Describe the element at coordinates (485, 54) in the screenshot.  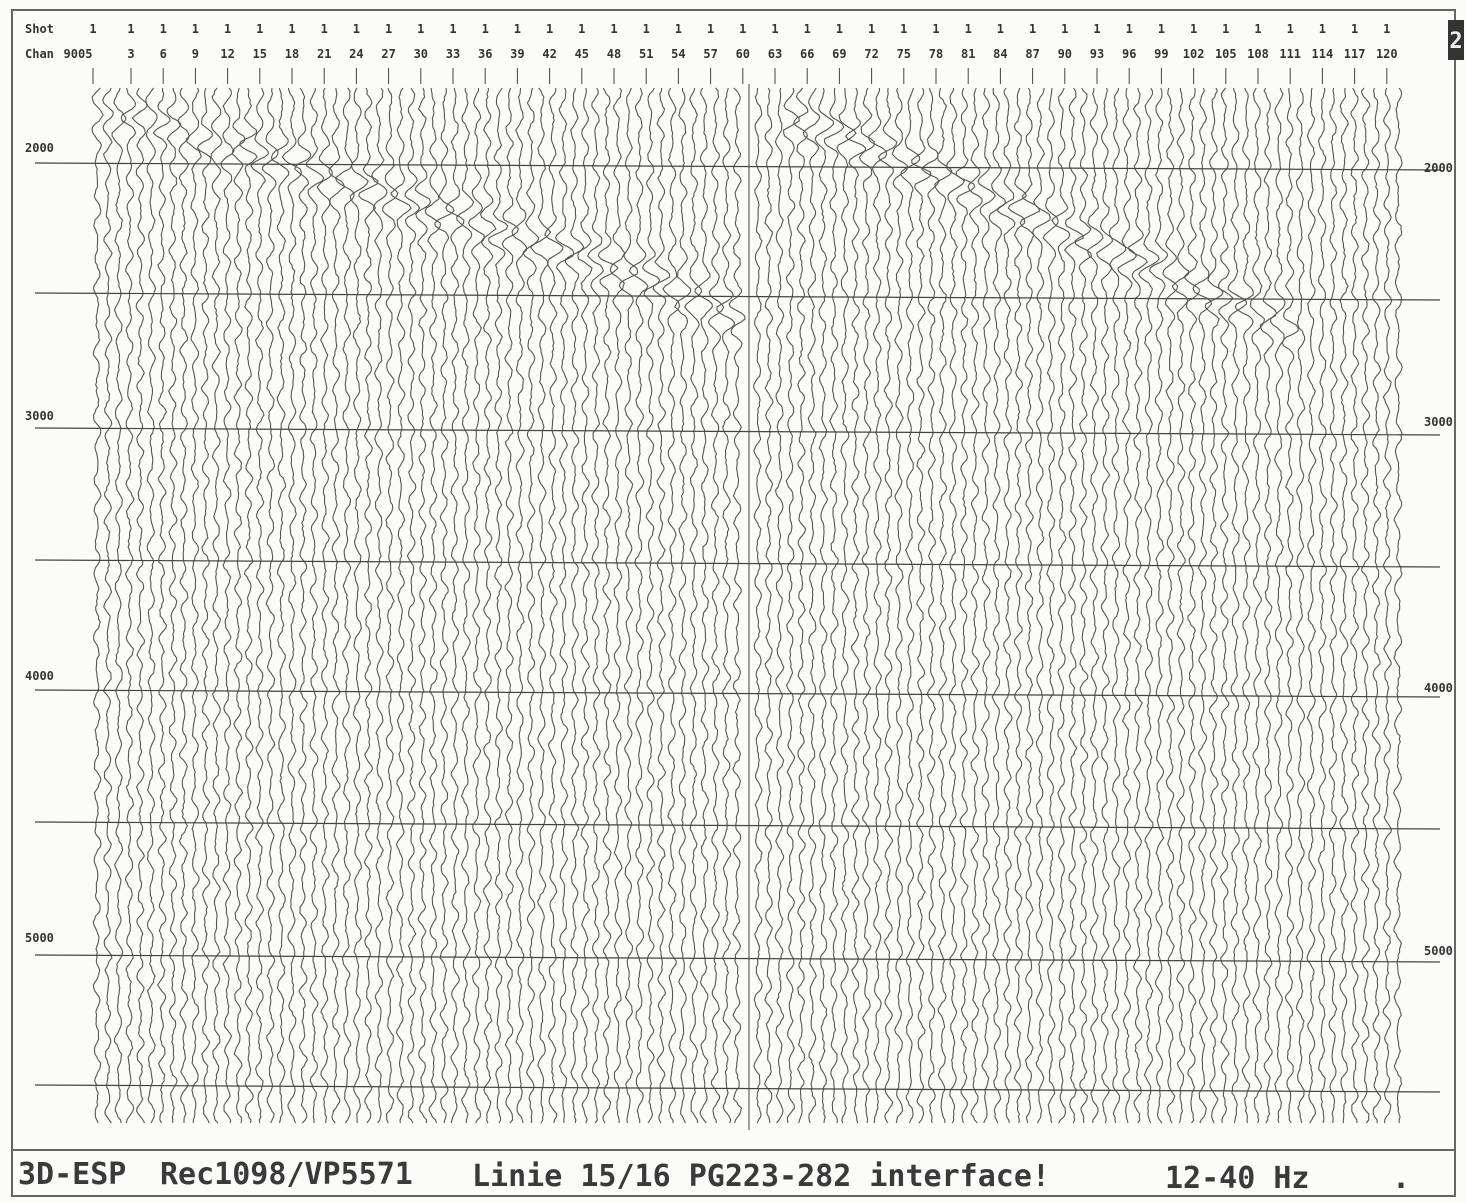
I see `channel-label: 36` at that location.